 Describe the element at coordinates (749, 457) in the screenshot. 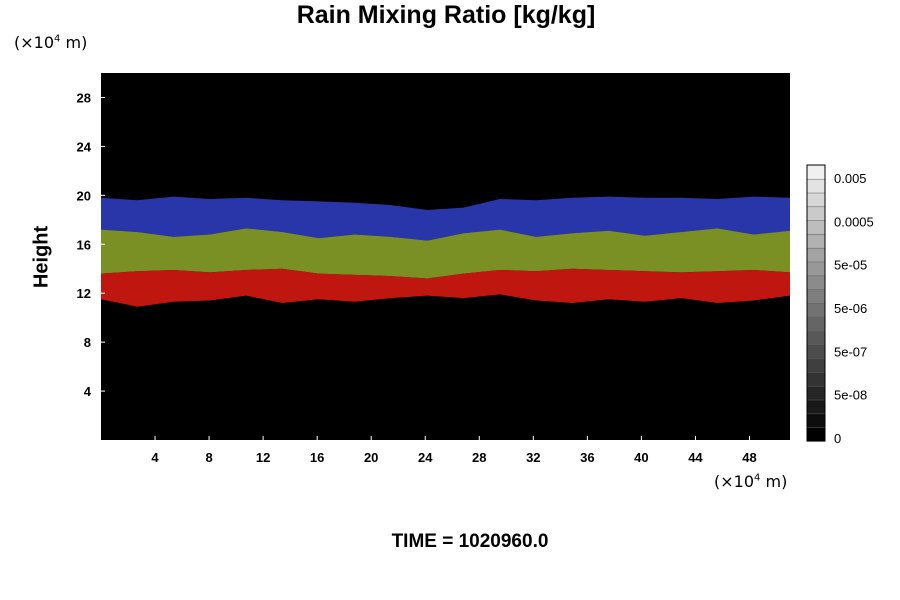

I see `x-tick-label: 48` at that location.